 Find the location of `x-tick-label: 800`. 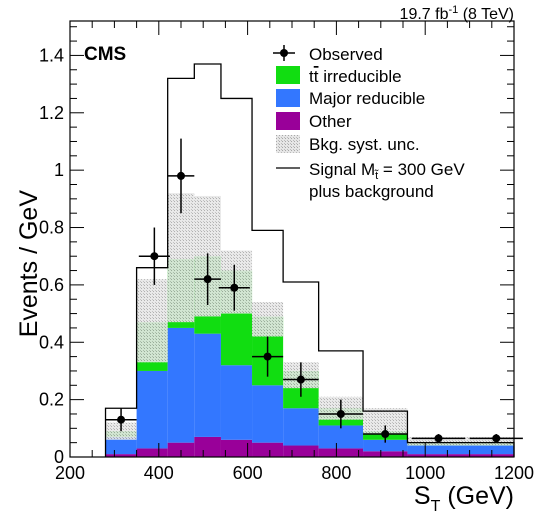

x-tick-label: 800 is located at coordinates (336, 473).